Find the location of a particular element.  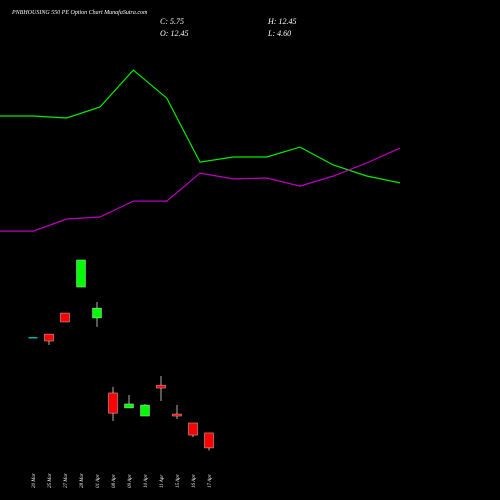

x-tick-label: 25 Mar is located at coordinates (50, 480).